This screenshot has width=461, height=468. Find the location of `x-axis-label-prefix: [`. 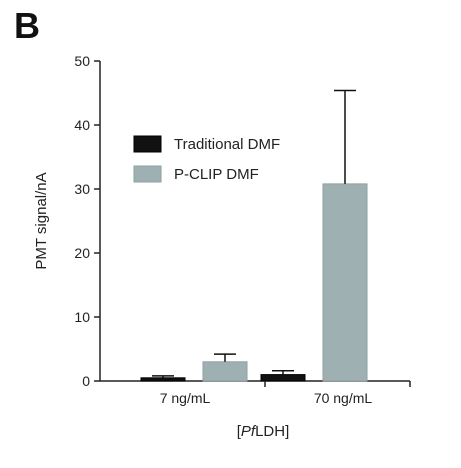

x-axis-label-prefix: [ is located at coordinates (239, 431).